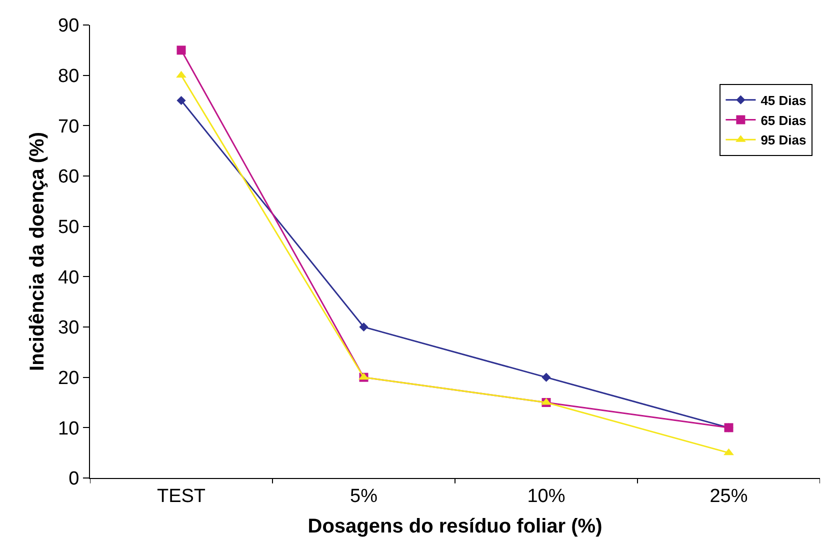 This screenshot has width=826, height=558. Describe the element at coordinates (455, 526) in the screenshot. I see `x-axis-title: Dosagens do resíduo foliar (%)` at that location.